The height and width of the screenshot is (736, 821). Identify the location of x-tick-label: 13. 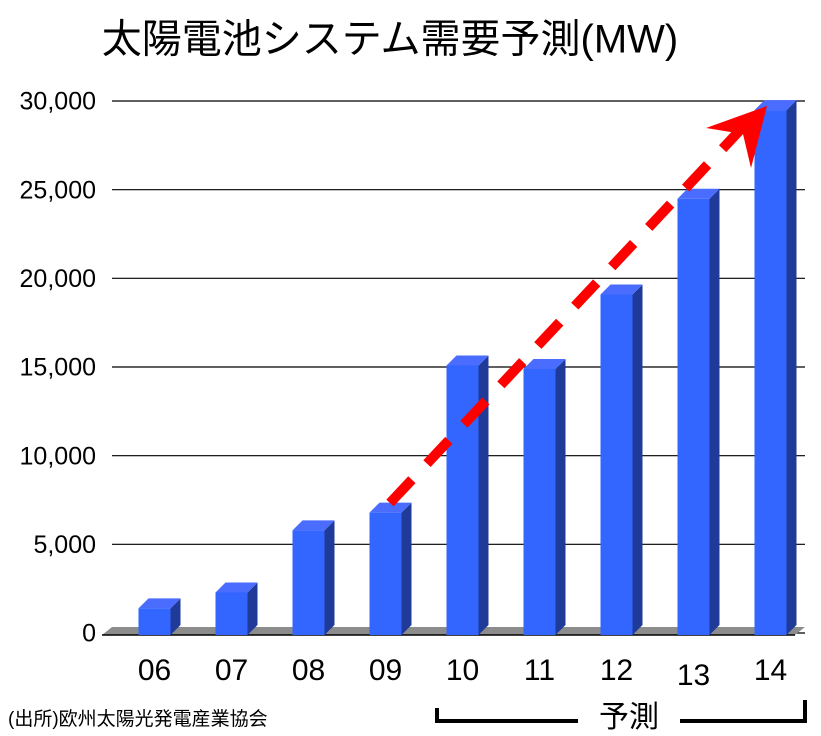
(693, 675).